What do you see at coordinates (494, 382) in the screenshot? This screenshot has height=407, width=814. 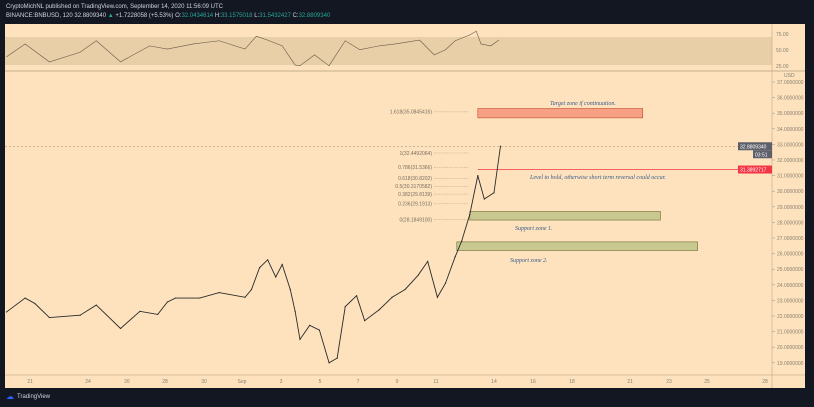 I see `time-tick-label: 14` at bounding box center [494, 382].